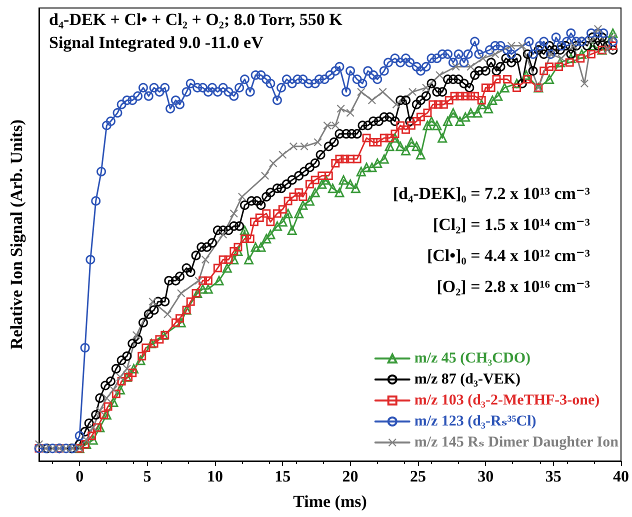  What do you see at coordinates (467, 380) in the screenshot?
I see `legend-label: m/z 87 (d₃-VEK)` at bounding box center [467, 380].